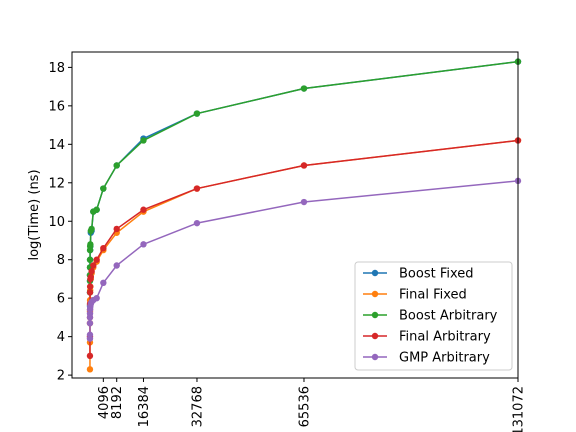  What do you see at coordinates (61, 337) in the screenshot?
I see `y-tick-label: 4` at bounding box center [61, 337].